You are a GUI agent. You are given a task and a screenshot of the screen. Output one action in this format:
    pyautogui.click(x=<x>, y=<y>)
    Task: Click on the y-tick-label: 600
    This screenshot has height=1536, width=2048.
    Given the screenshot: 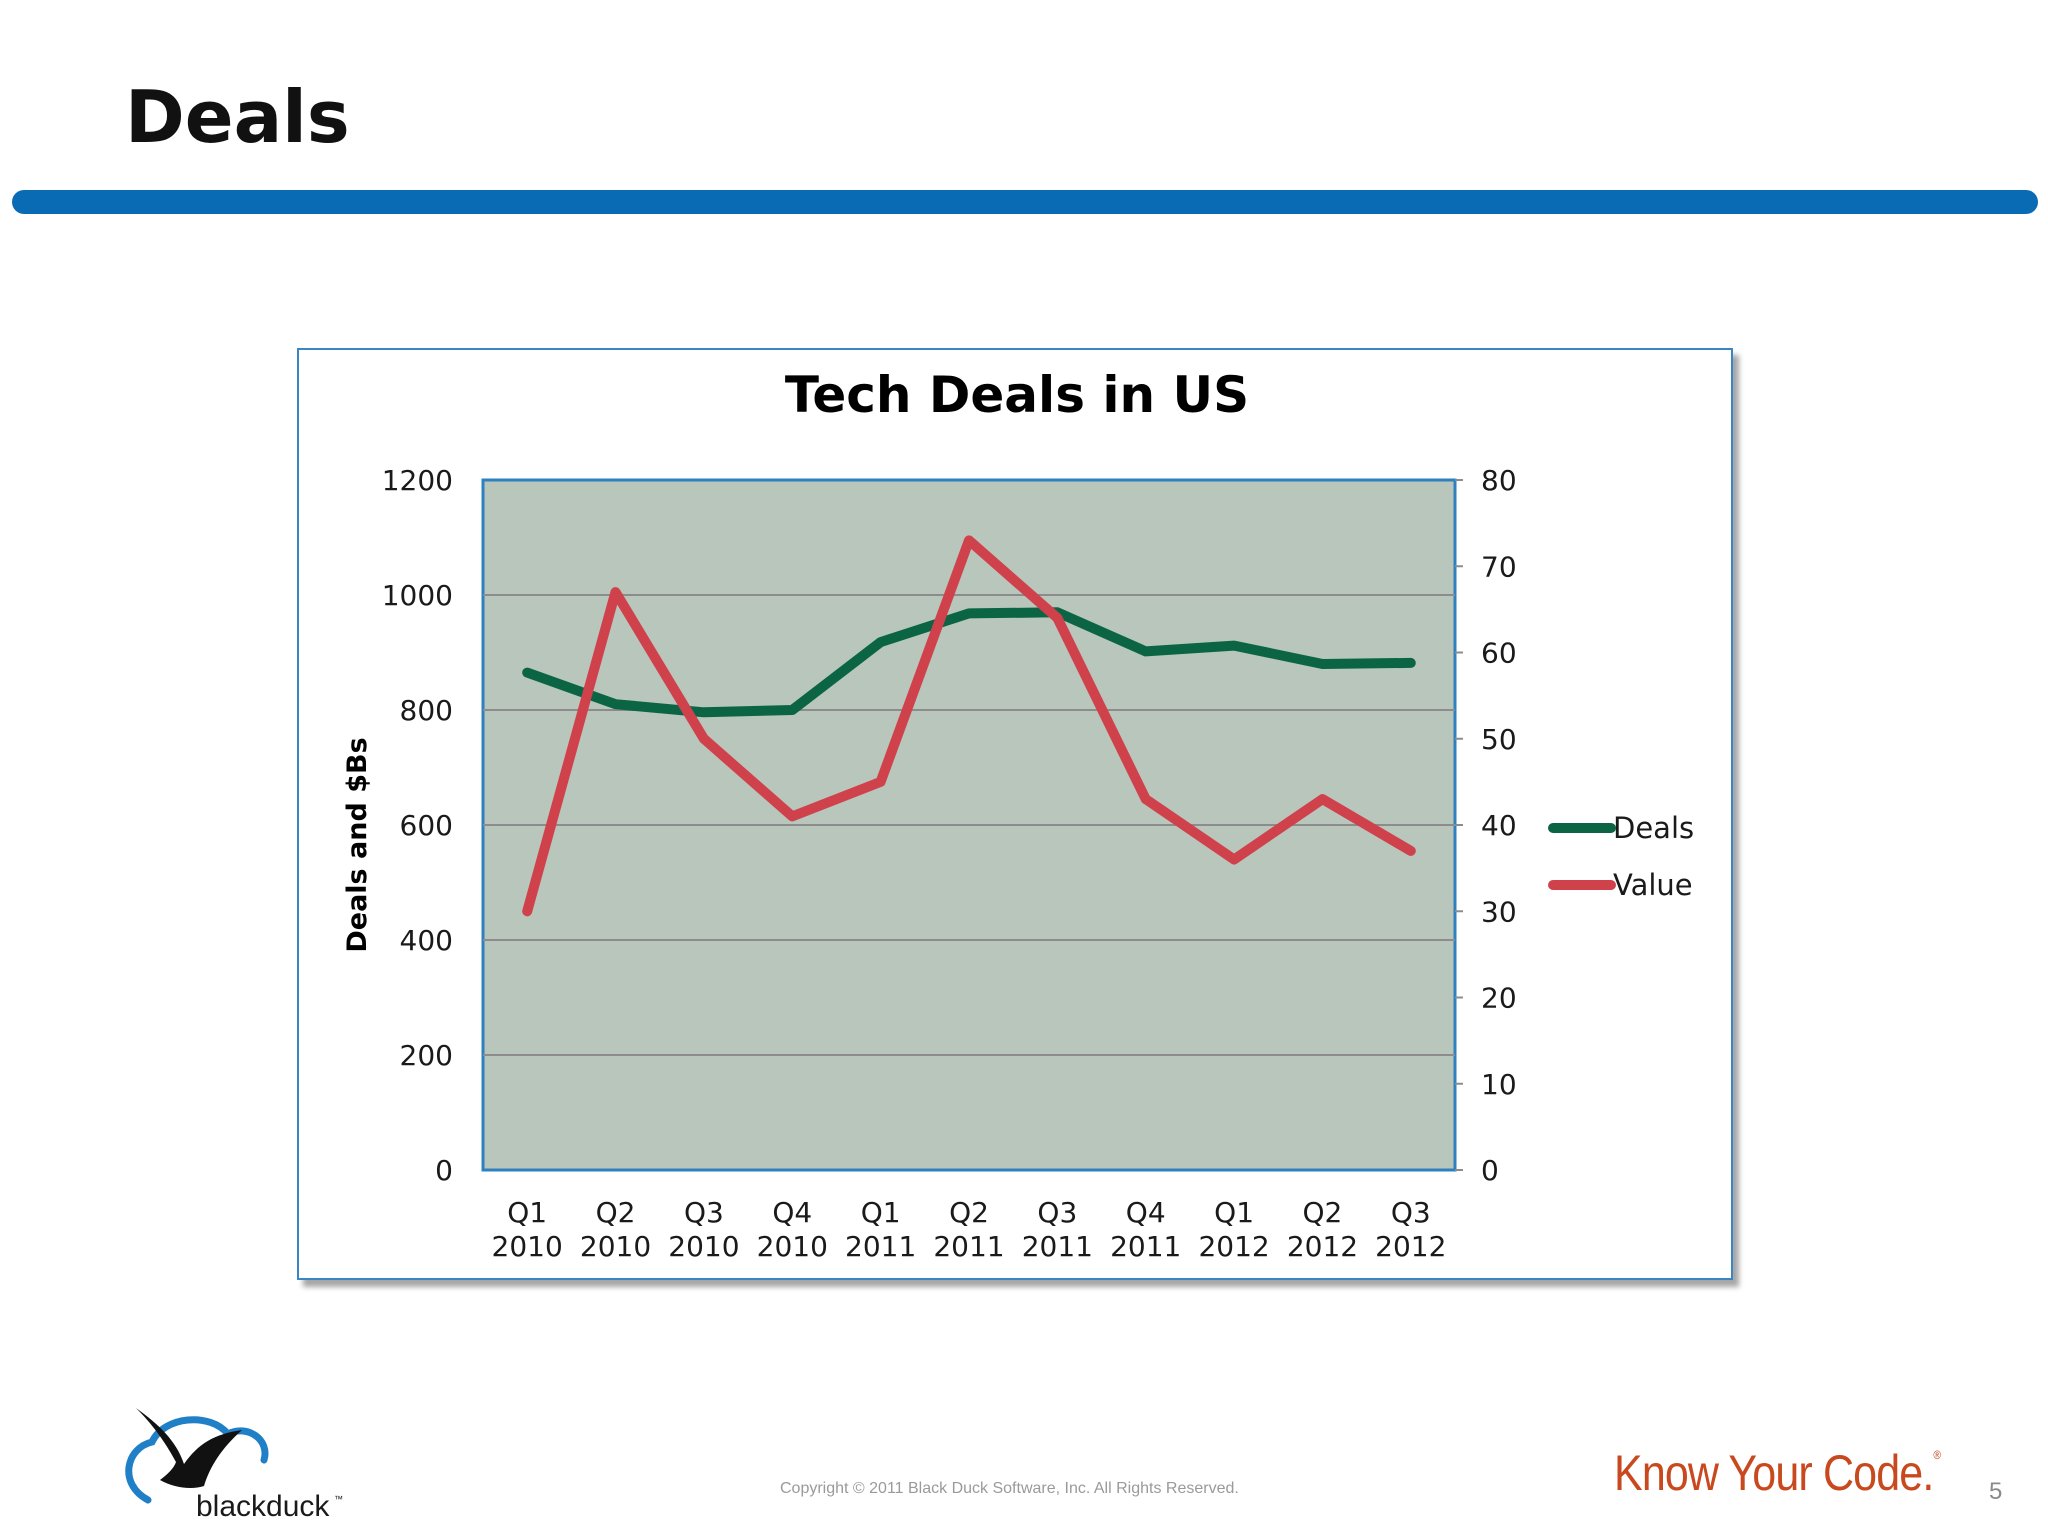 What is the action you would take?
    pyautogui.click(x=426, y=825)
    